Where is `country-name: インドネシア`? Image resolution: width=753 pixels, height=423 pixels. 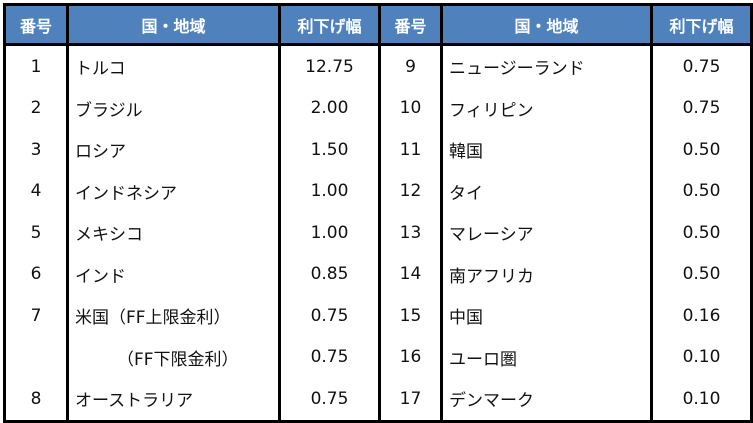 country-name: インドネシア is located at coordinates (173, 191).